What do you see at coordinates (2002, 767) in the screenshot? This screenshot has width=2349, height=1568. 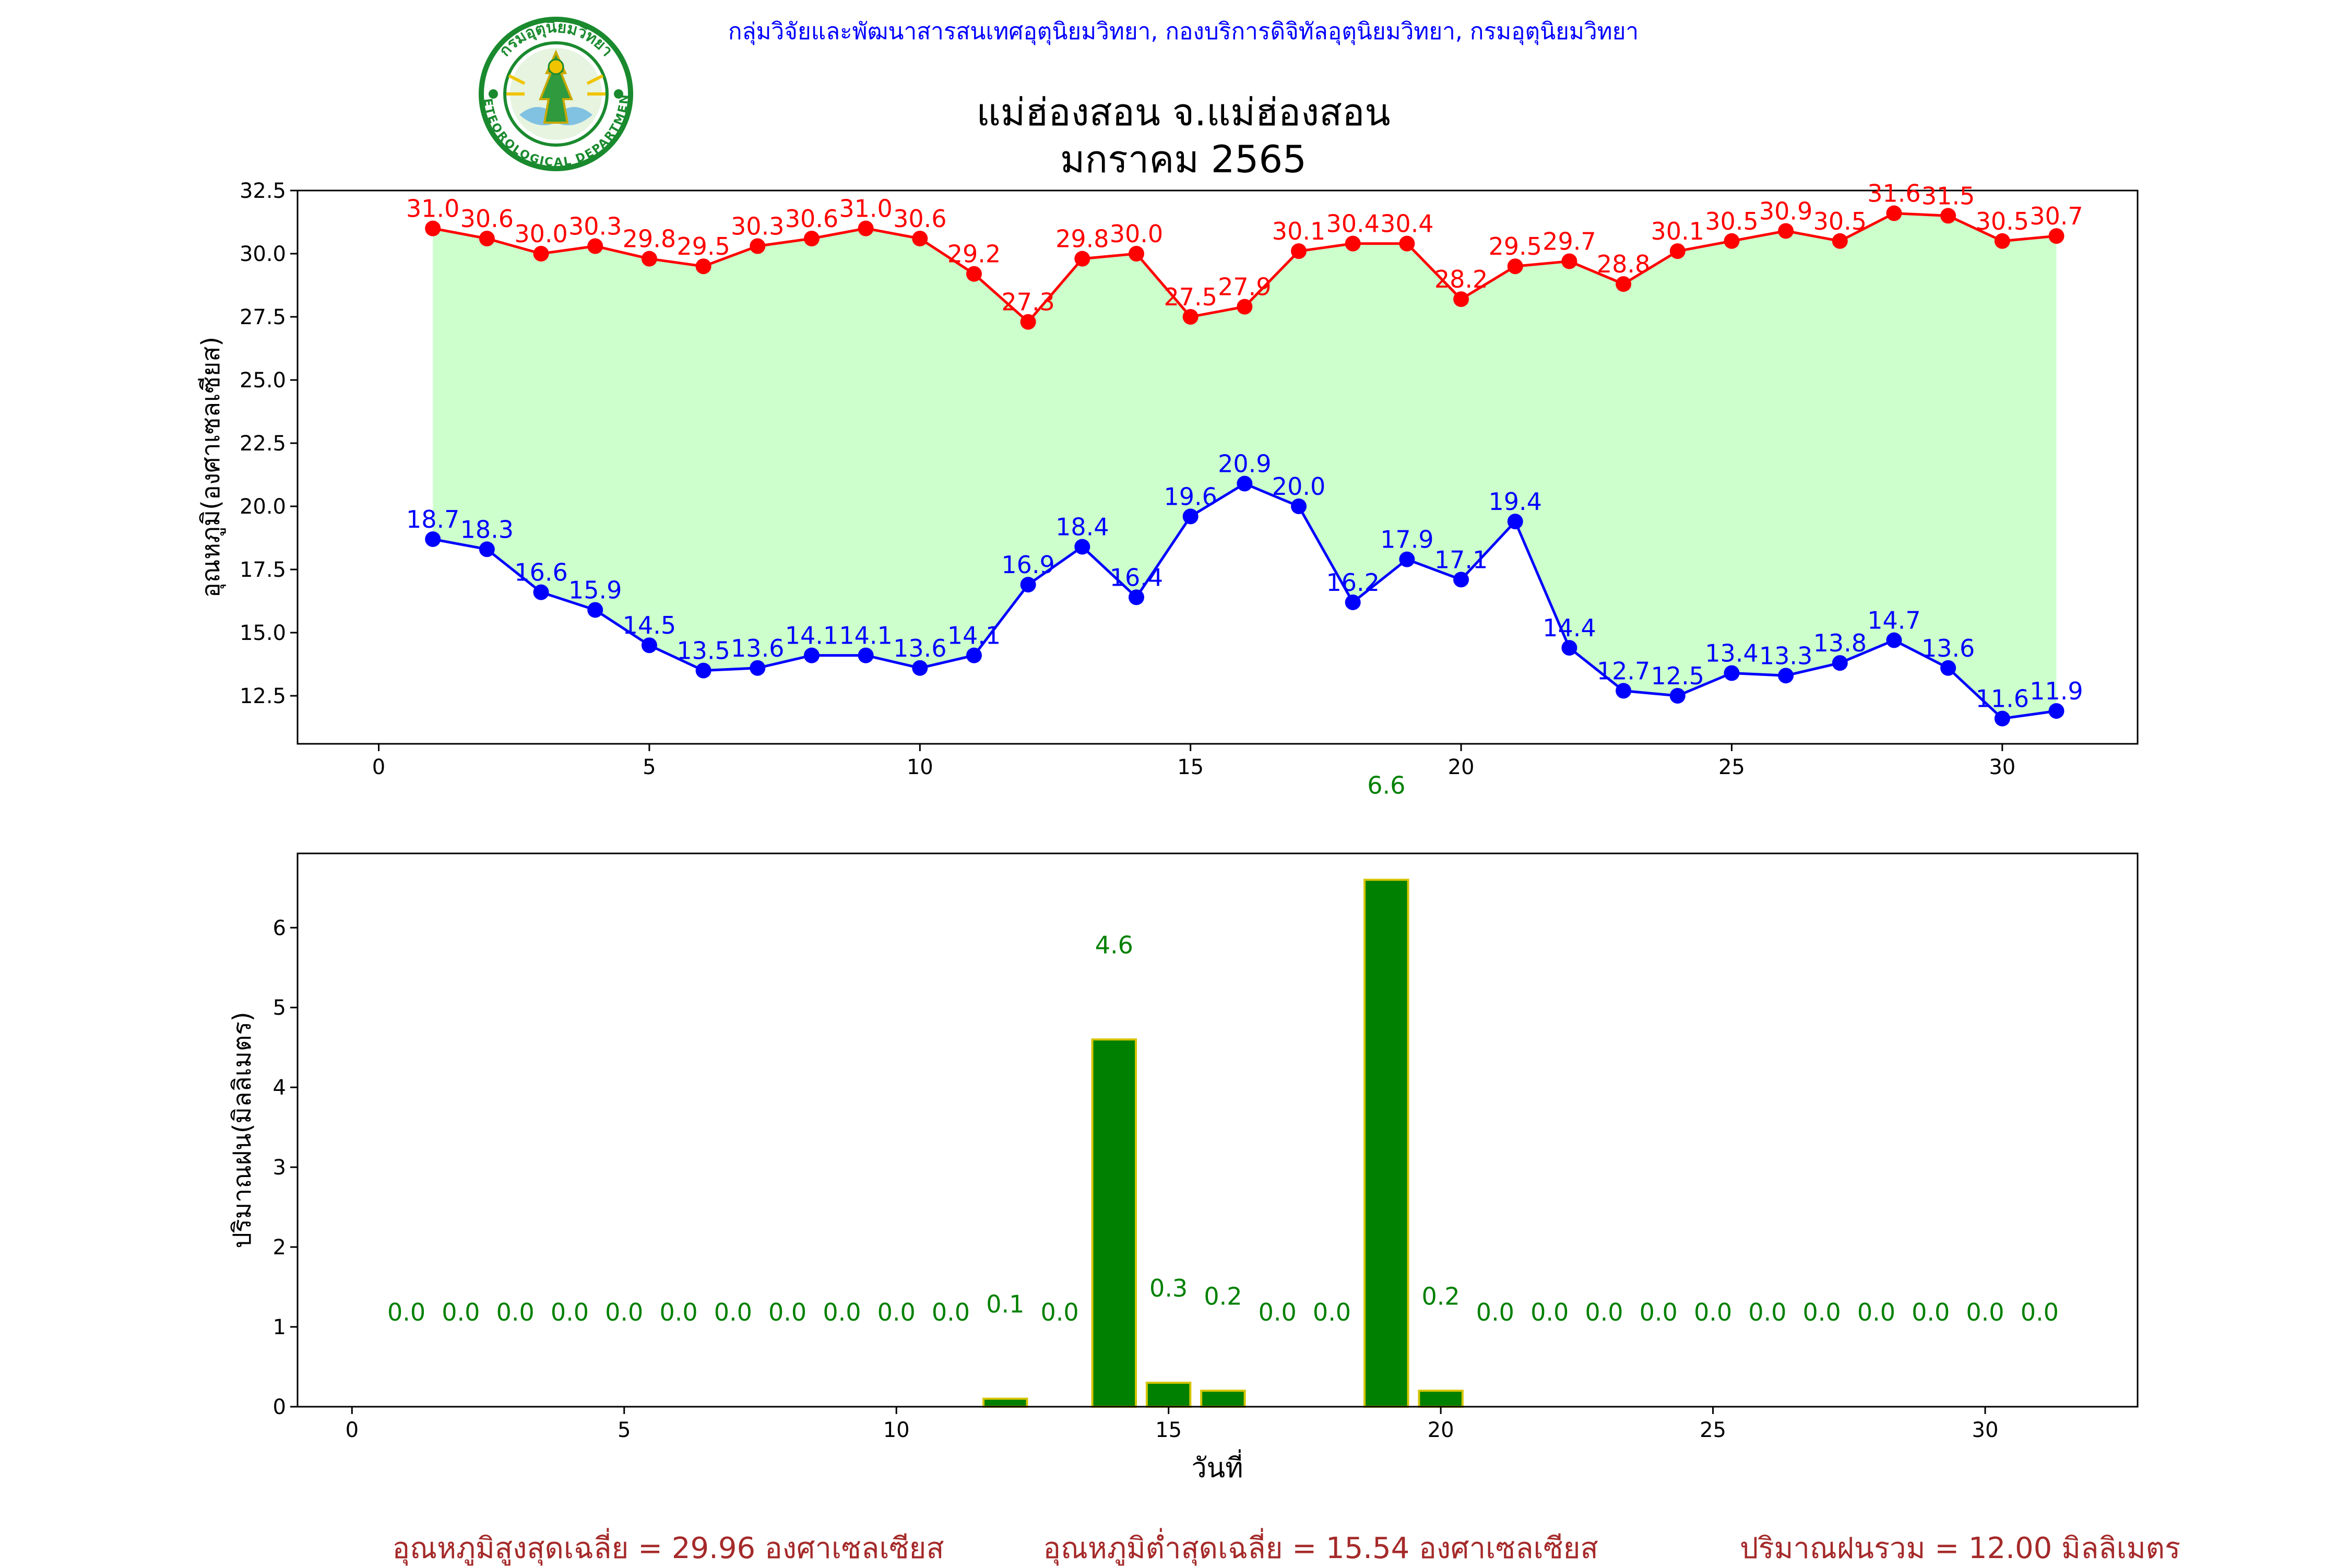 I see `temperature-x-tick-label: 30` at bounding box center [2002, 767].